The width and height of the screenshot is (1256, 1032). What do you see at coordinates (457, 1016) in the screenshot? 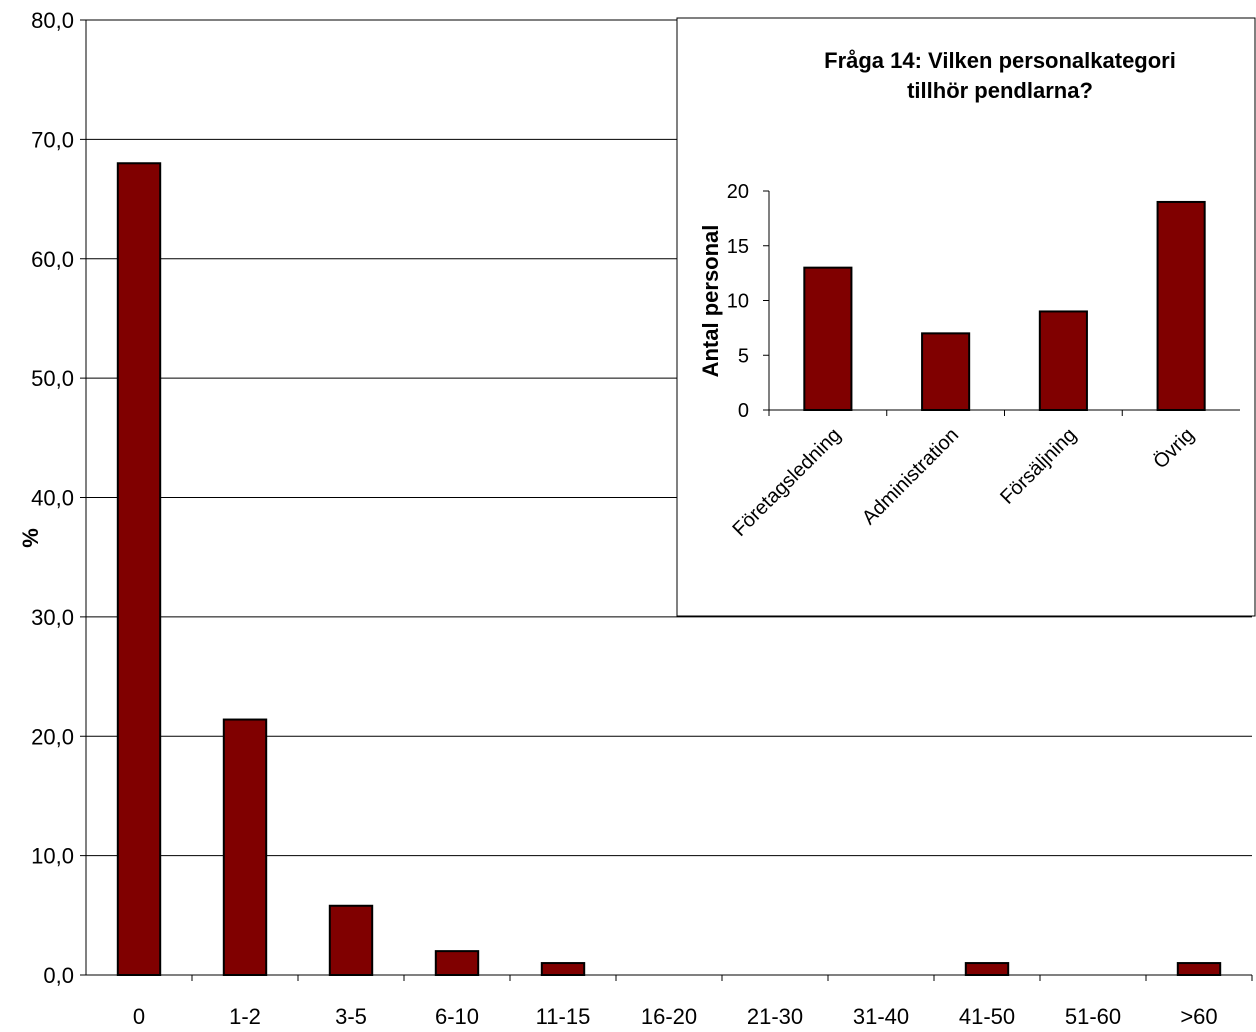
I see `main-x-tick-label: 6-10` at bounding box center [457, 1016].